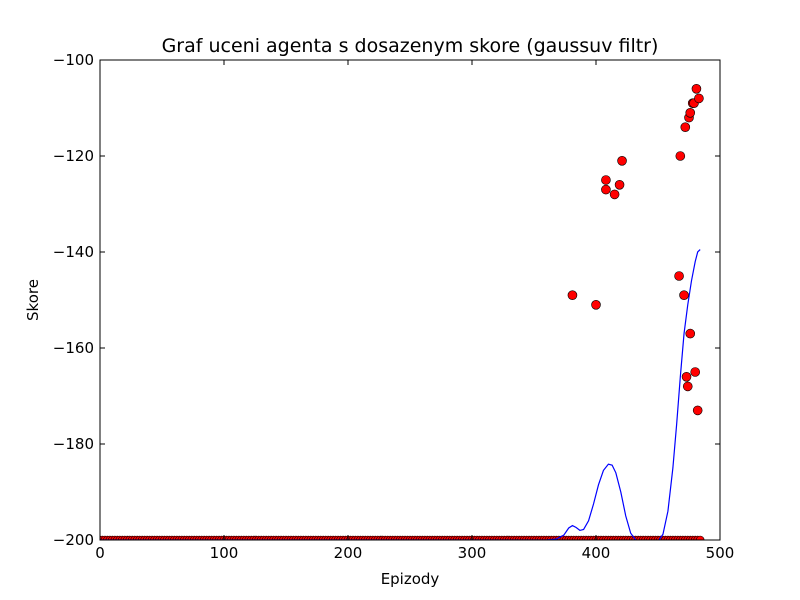 This screenshot has height=600, width=800. What do you see at coordinates (33, 300) in the screenshot?
I see `y-axis-label: Skore` at bounding box center [33, 300].